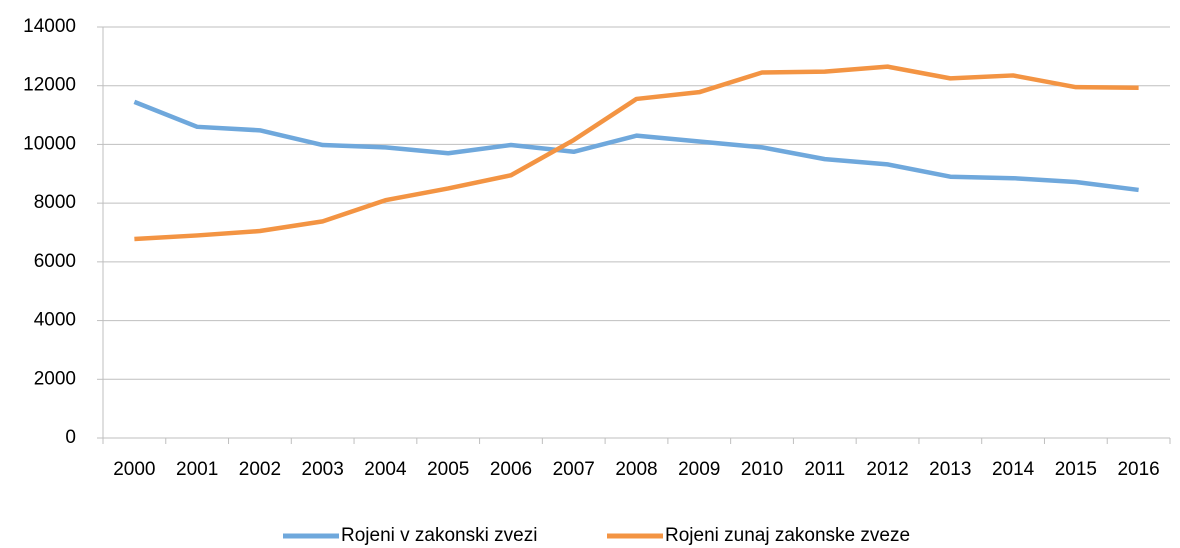 The width and height of the screenshot is (1180, 548). I want to click on x-tick-label: 2010, so click(762, 469).